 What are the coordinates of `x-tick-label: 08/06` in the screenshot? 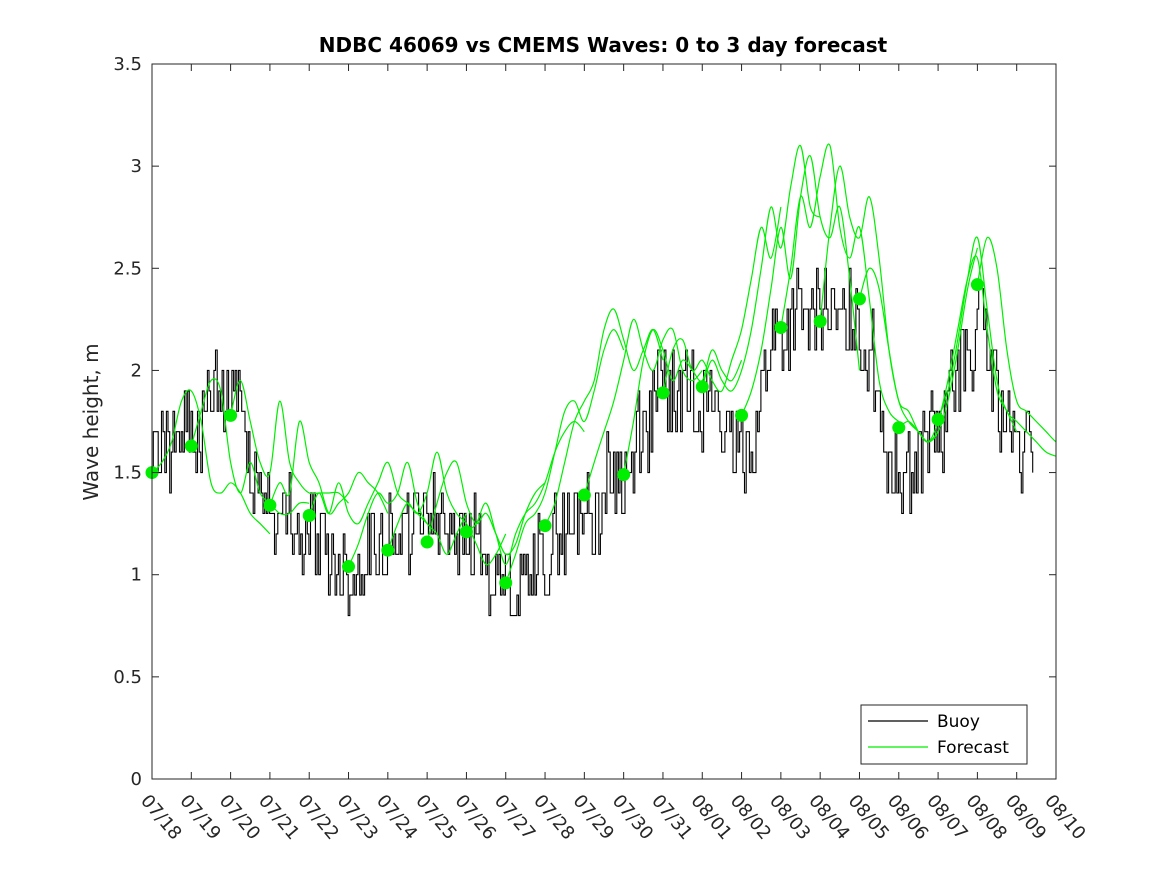 It's located at (907, 817).